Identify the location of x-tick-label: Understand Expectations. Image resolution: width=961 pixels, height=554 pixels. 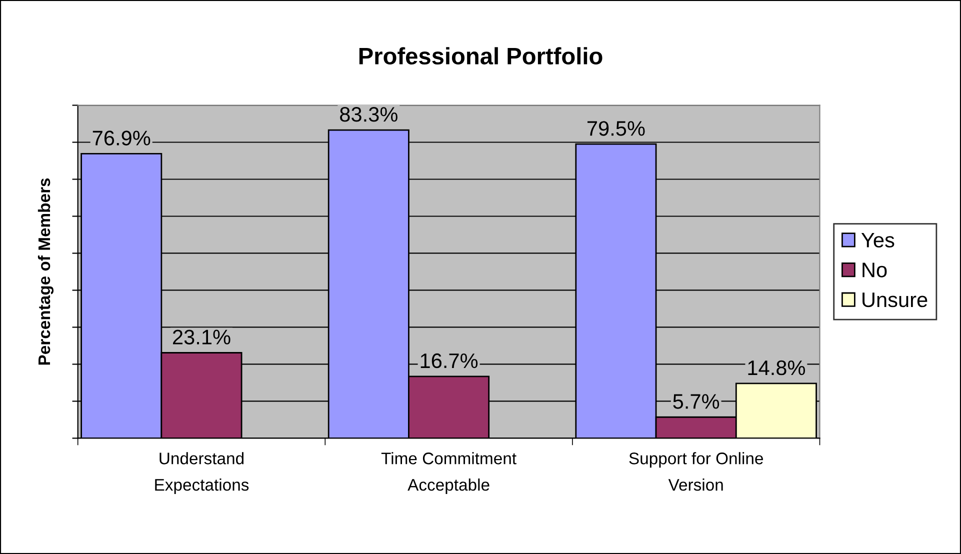
(202, 473).